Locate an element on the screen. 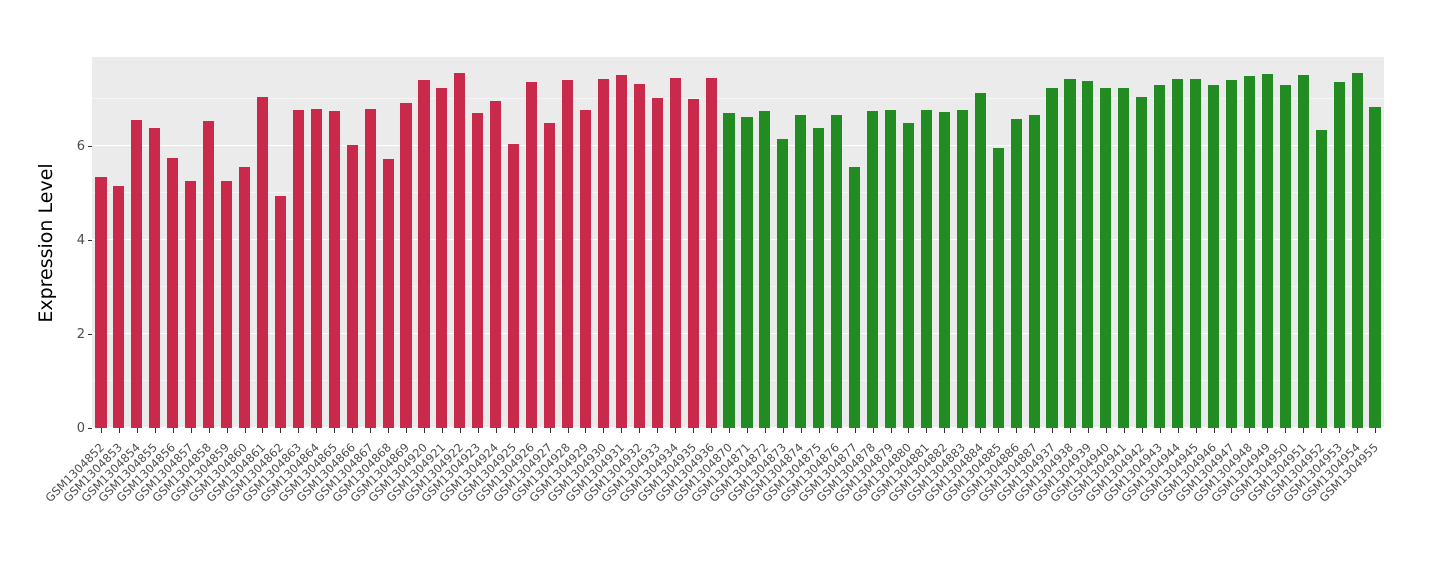 The height and width of the screenshot is (580, 1440). y-axis-tick-mark is located at coordinates (90, 428).